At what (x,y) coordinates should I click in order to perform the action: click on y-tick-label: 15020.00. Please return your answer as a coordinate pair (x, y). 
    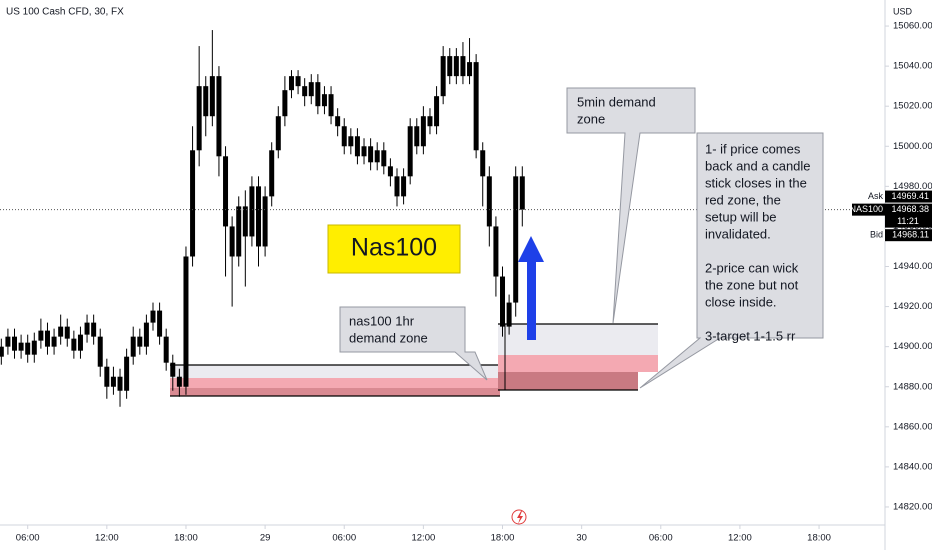
    Looking at the image, I should click on (912, 106).